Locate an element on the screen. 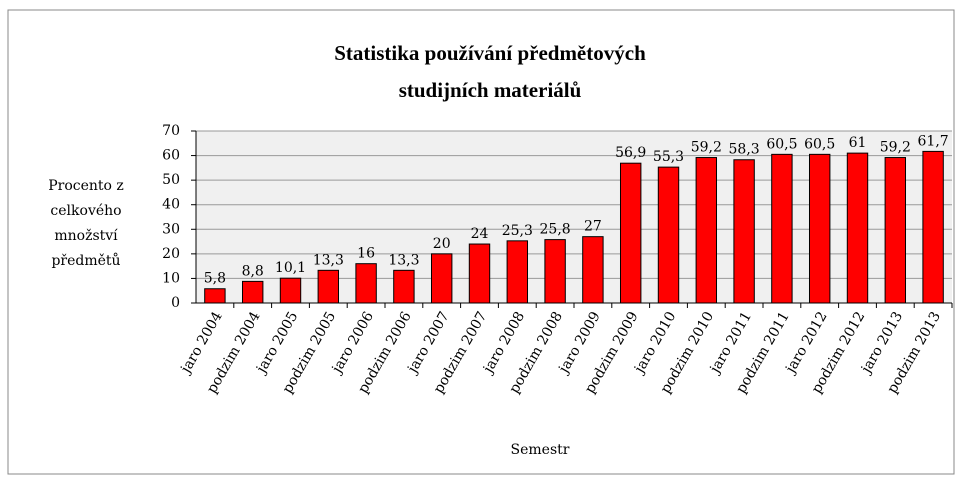  data-label: 20 is located at coordinates (442, 244).